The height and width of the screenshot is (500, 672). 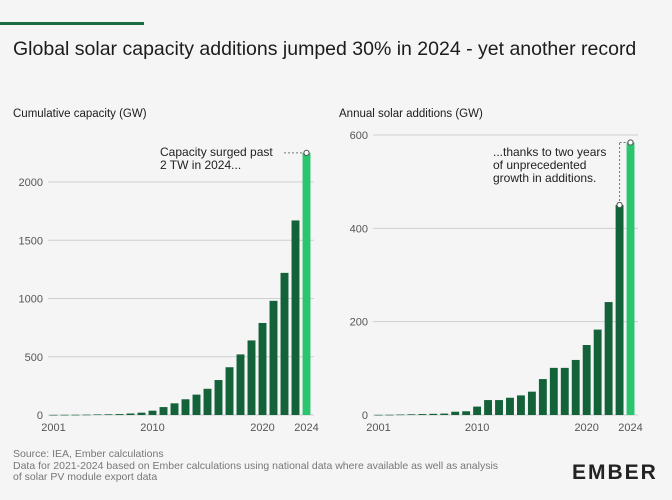 I want to click on right-annotation-text: of unprecedented, so click(x=539, y=165).